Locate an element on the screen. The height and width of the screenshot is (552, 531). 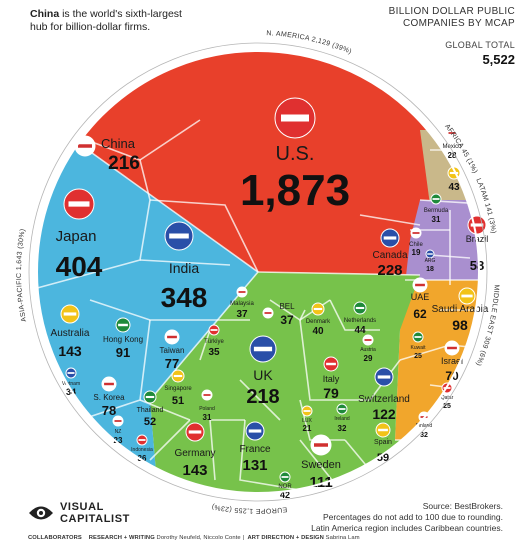
country-value-thailand: 52 is located at coordinates (150, 422).